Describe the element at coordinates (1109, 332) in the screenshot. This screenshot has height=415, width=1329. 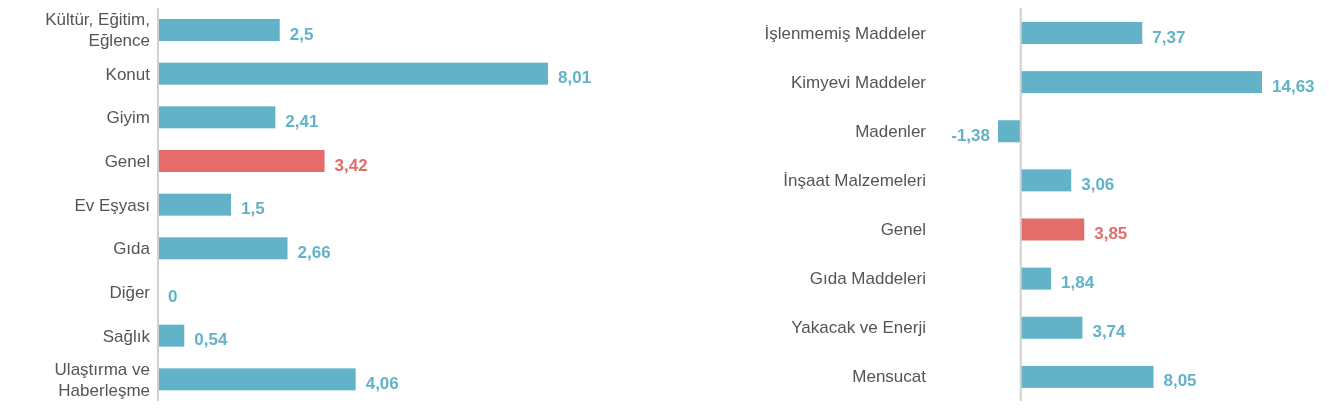
I see `data-label: 3,74` at that location.